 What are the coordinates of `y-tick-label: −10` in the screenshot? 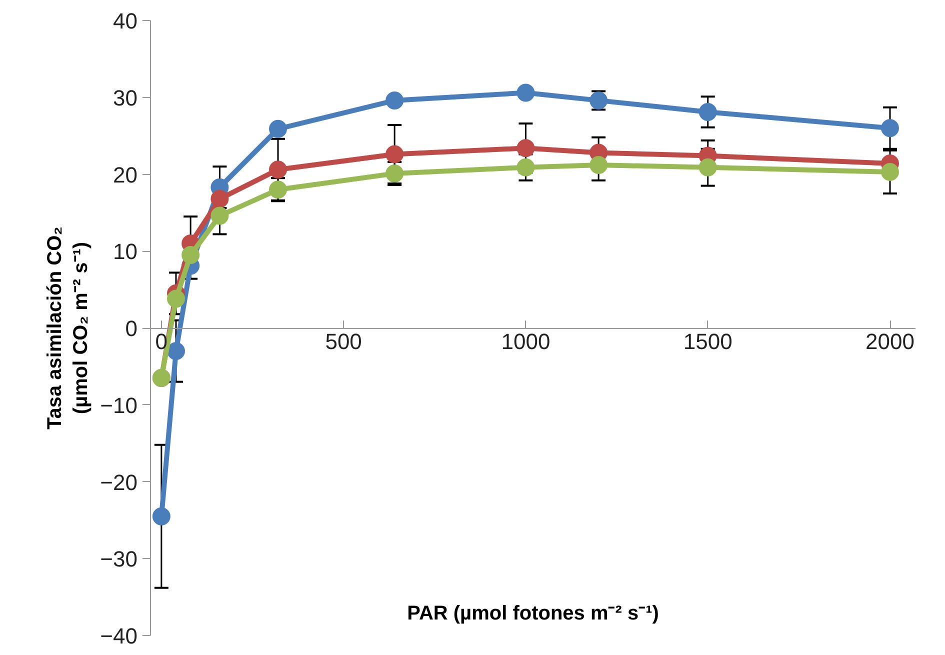 It's located at (119, 405).